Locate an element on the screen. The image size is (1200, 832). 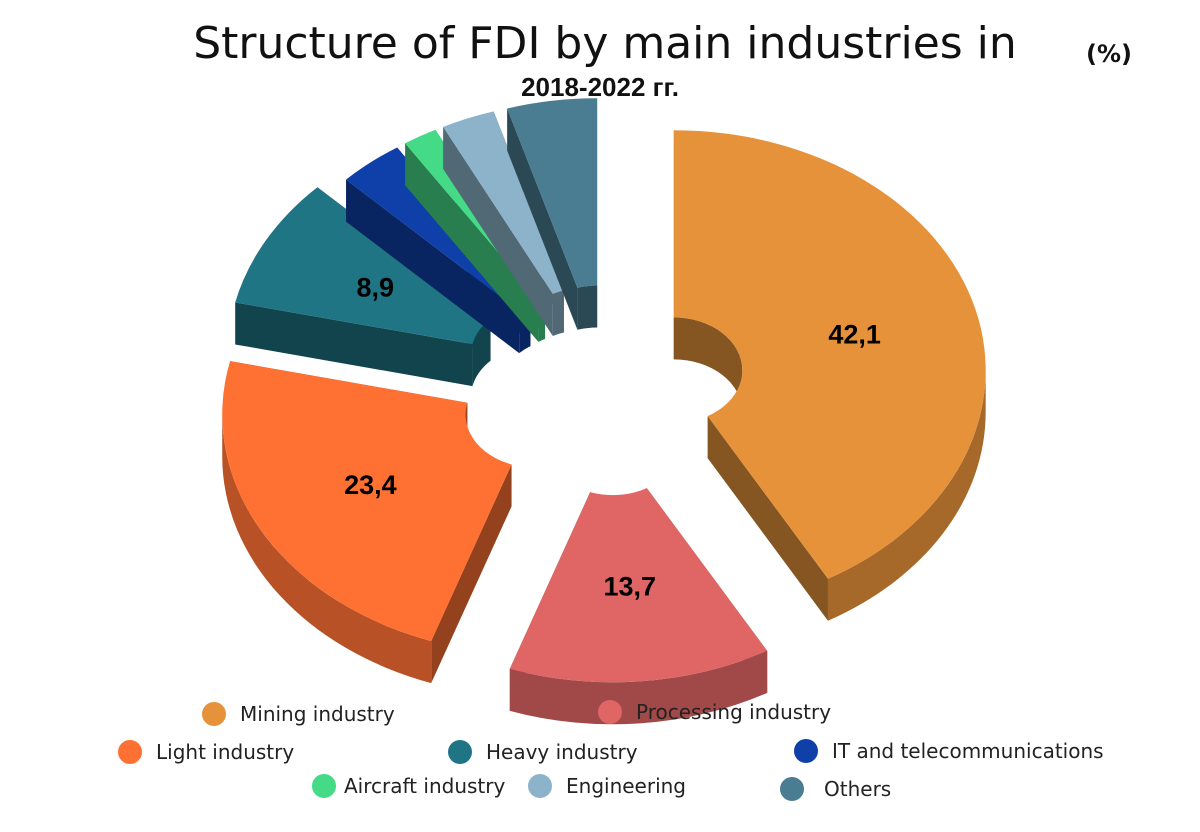
slice-processing is located at coordinates (638, 606).